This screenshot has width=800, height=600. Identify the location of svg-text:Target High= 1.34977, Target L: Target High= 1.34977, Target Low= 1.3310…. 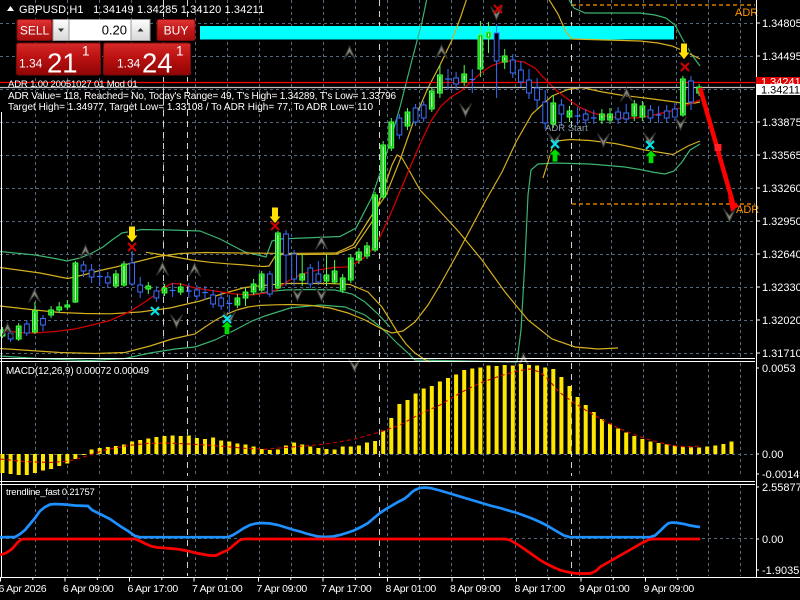
(191, 107).